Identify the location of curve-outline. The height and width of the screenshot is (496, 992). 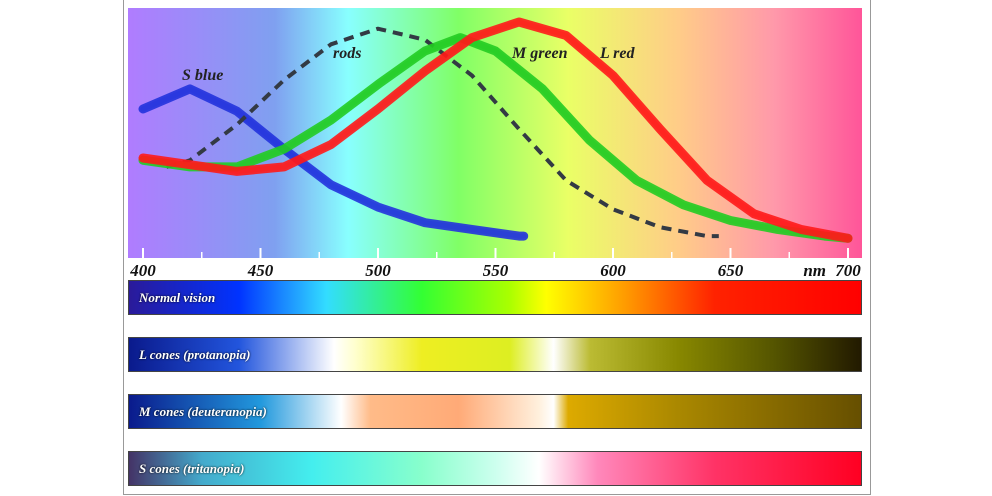
(333, 162).